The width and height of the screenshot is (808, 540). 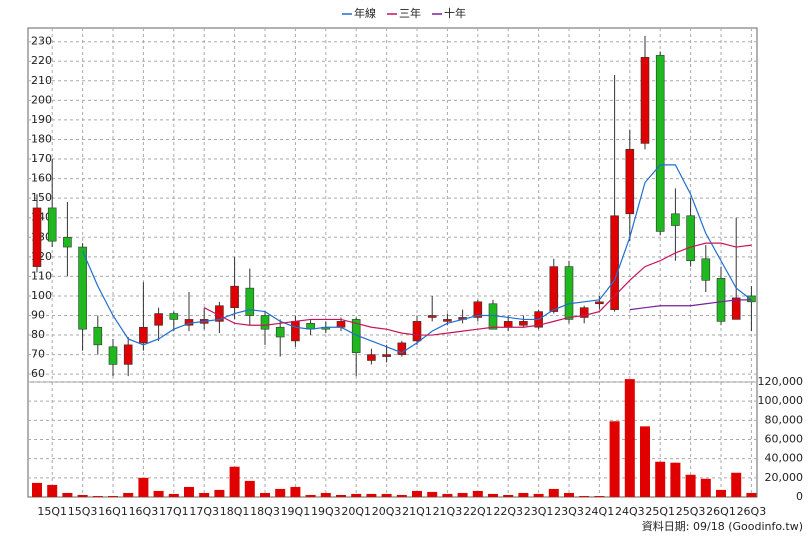 What do you see at coordinates (784, 439) in the screenshot?
I see `y2-tick-label: 60,000` at bounding box center [784, 439].